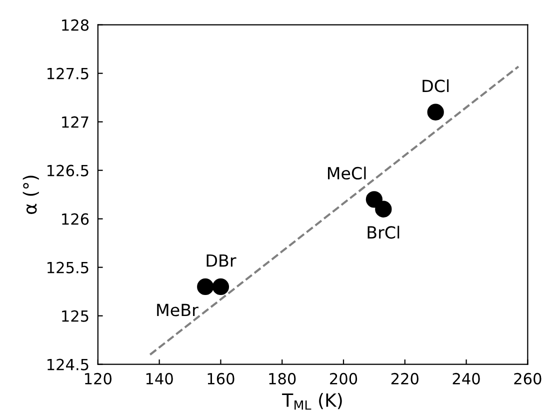 The height and width of the screenshot is (414, 544). Describe the element at coordinates (68, 268) in the screenshot. I see `y-tick-label: 125.5` at that location.